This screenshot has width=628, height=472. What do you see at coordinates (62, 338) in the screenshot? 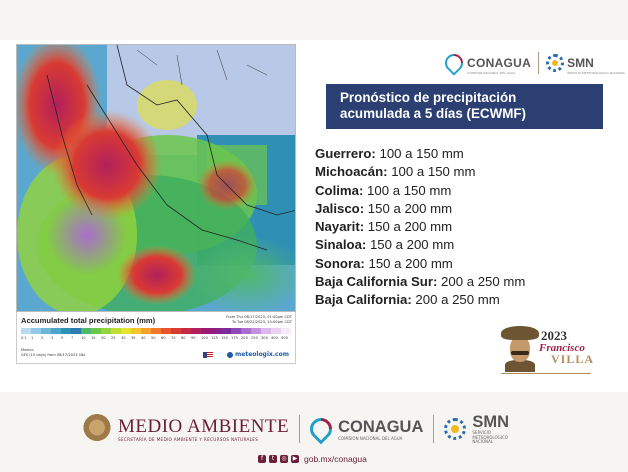
I see `legend-tick-label: 5` at bounding box center [62, 338].